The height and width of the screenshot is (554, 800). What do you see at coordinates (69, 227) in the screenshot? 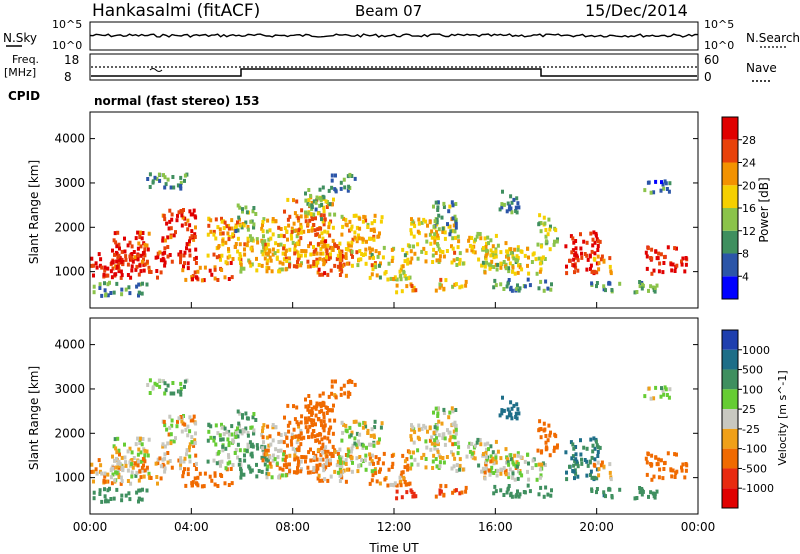
I see `y-tick-label: 2000` at bounding box center [69, 227].